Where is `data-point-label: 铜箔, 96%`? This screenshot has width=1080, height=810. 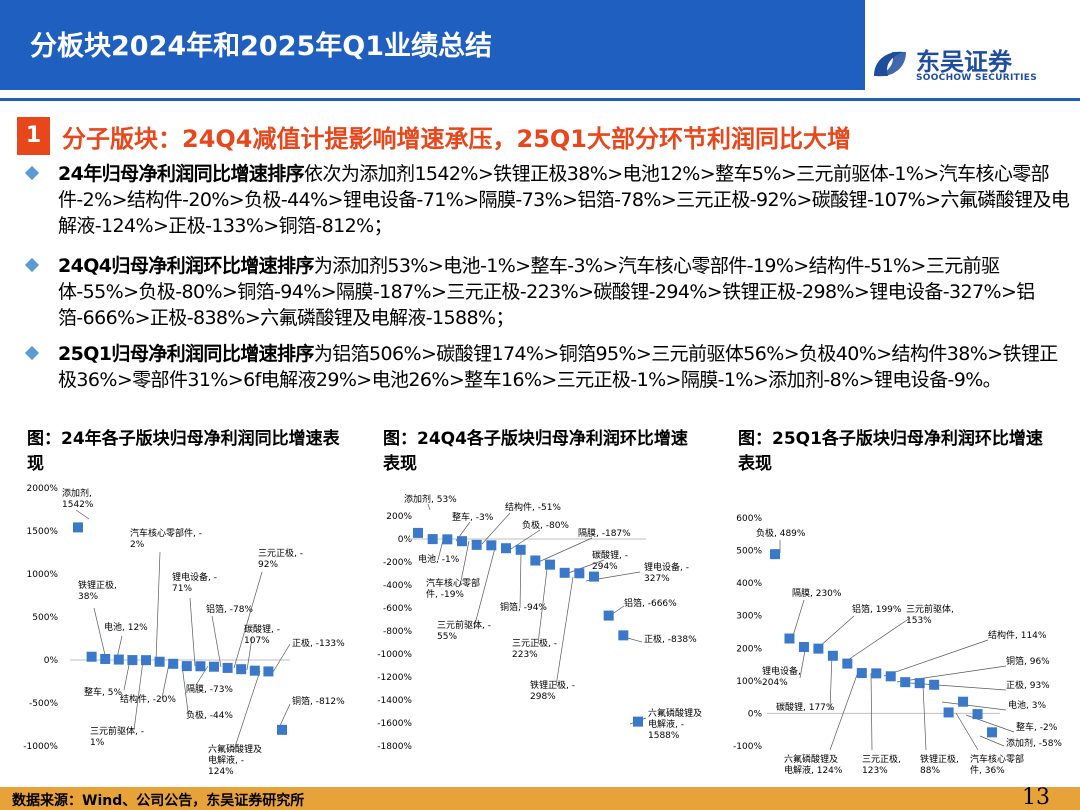 data-point-label: 铜箔, 96% is located at coordinates (1028, 661).